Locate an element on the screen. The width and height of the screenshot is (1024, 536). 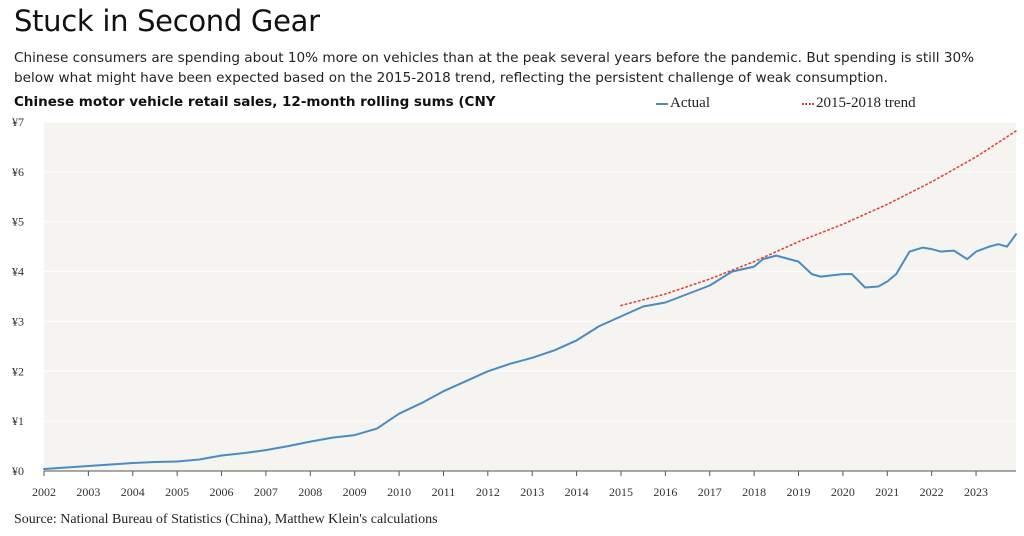
y-tick-label: ¥0 is located at coordinates (18, 471).